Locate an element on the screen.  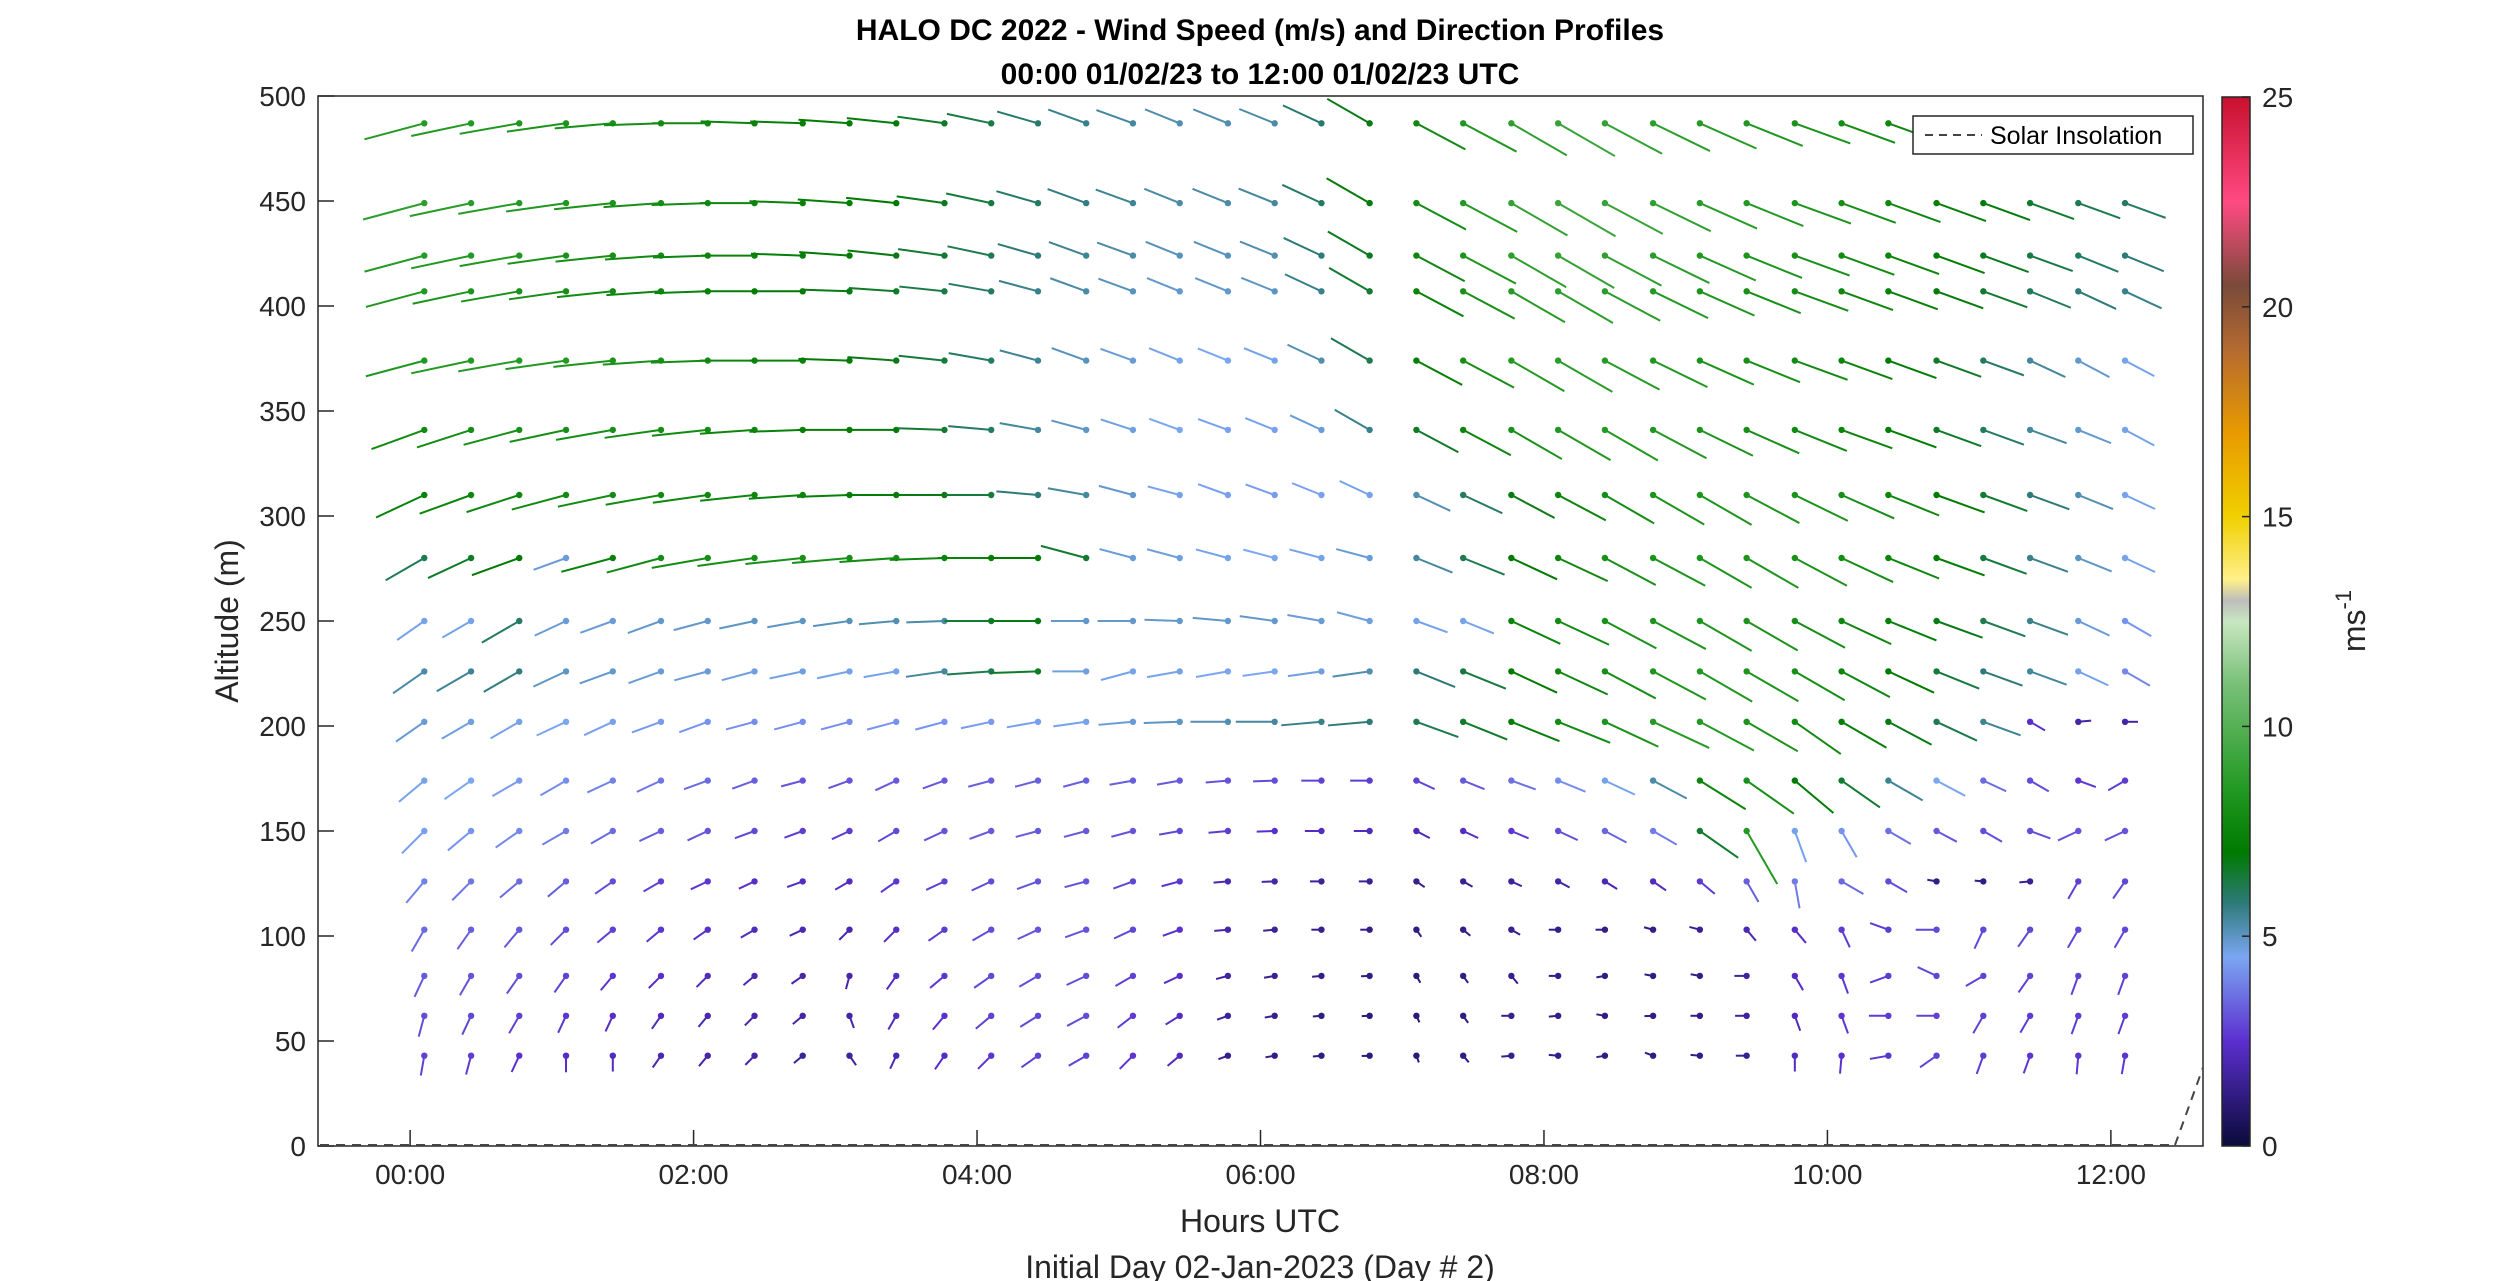
colorbar-tick-label: 15 is located at coordinates (2277, 517).